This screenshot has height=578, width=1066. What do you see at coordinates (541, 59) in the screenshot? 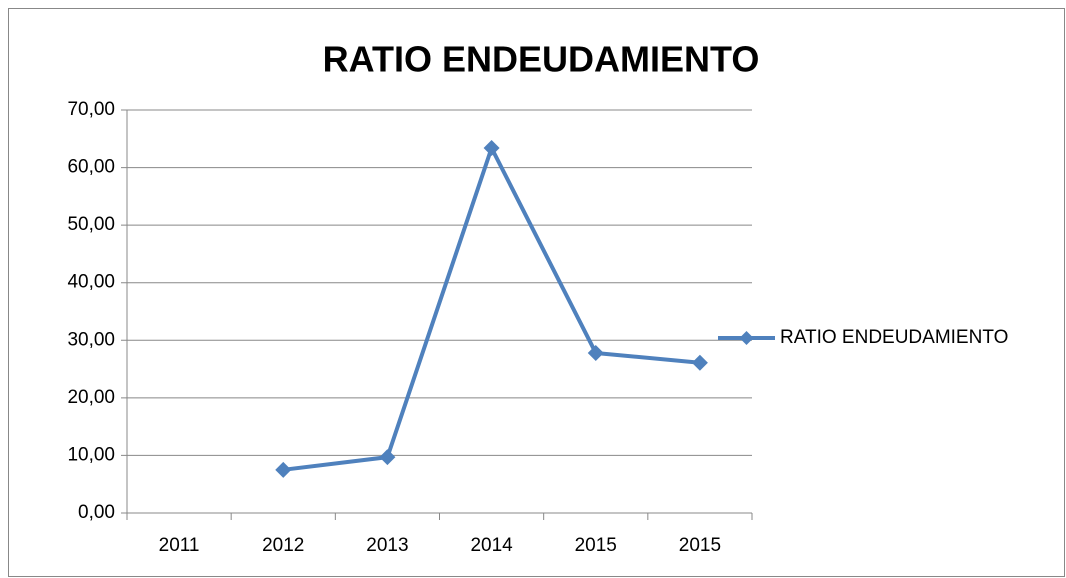
I see `chart-title: RATIO ENDEUDAMIENTO` at bounding box center [541, 59].